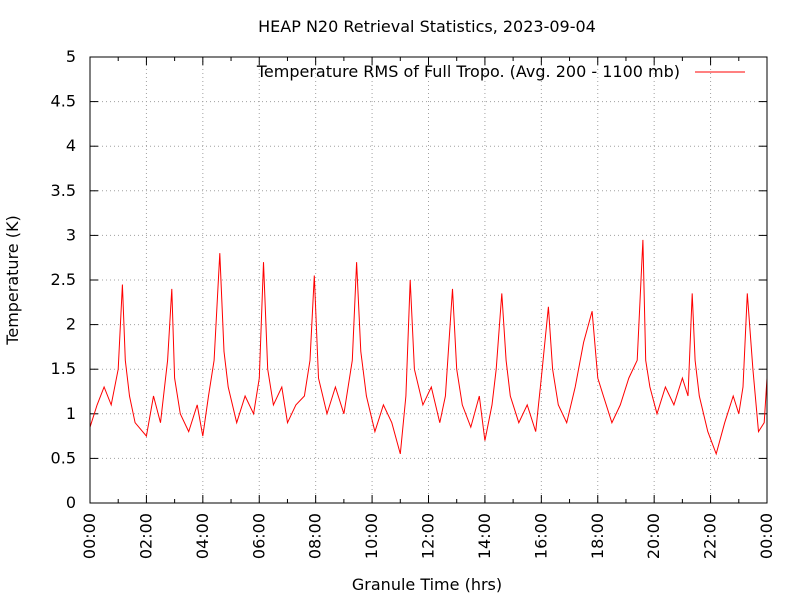  Describe the element at coordinates (71, 502) in the screenshot. I see `y-tick-label: 0` at that location.